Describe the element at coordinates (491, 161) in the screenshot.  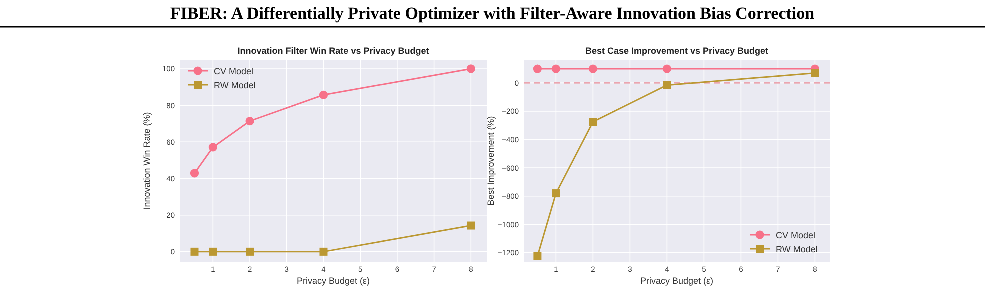
I see `y-axis-title: Best Improvement (%)` at that location.